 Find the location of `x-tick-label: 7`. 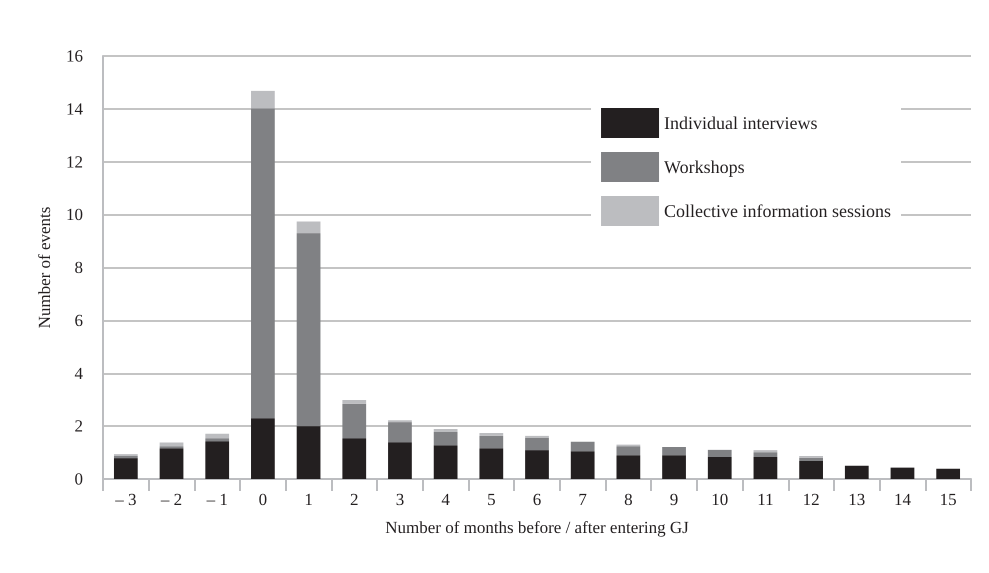

x-tick-label: 7 is located at coordinates (583, 499).